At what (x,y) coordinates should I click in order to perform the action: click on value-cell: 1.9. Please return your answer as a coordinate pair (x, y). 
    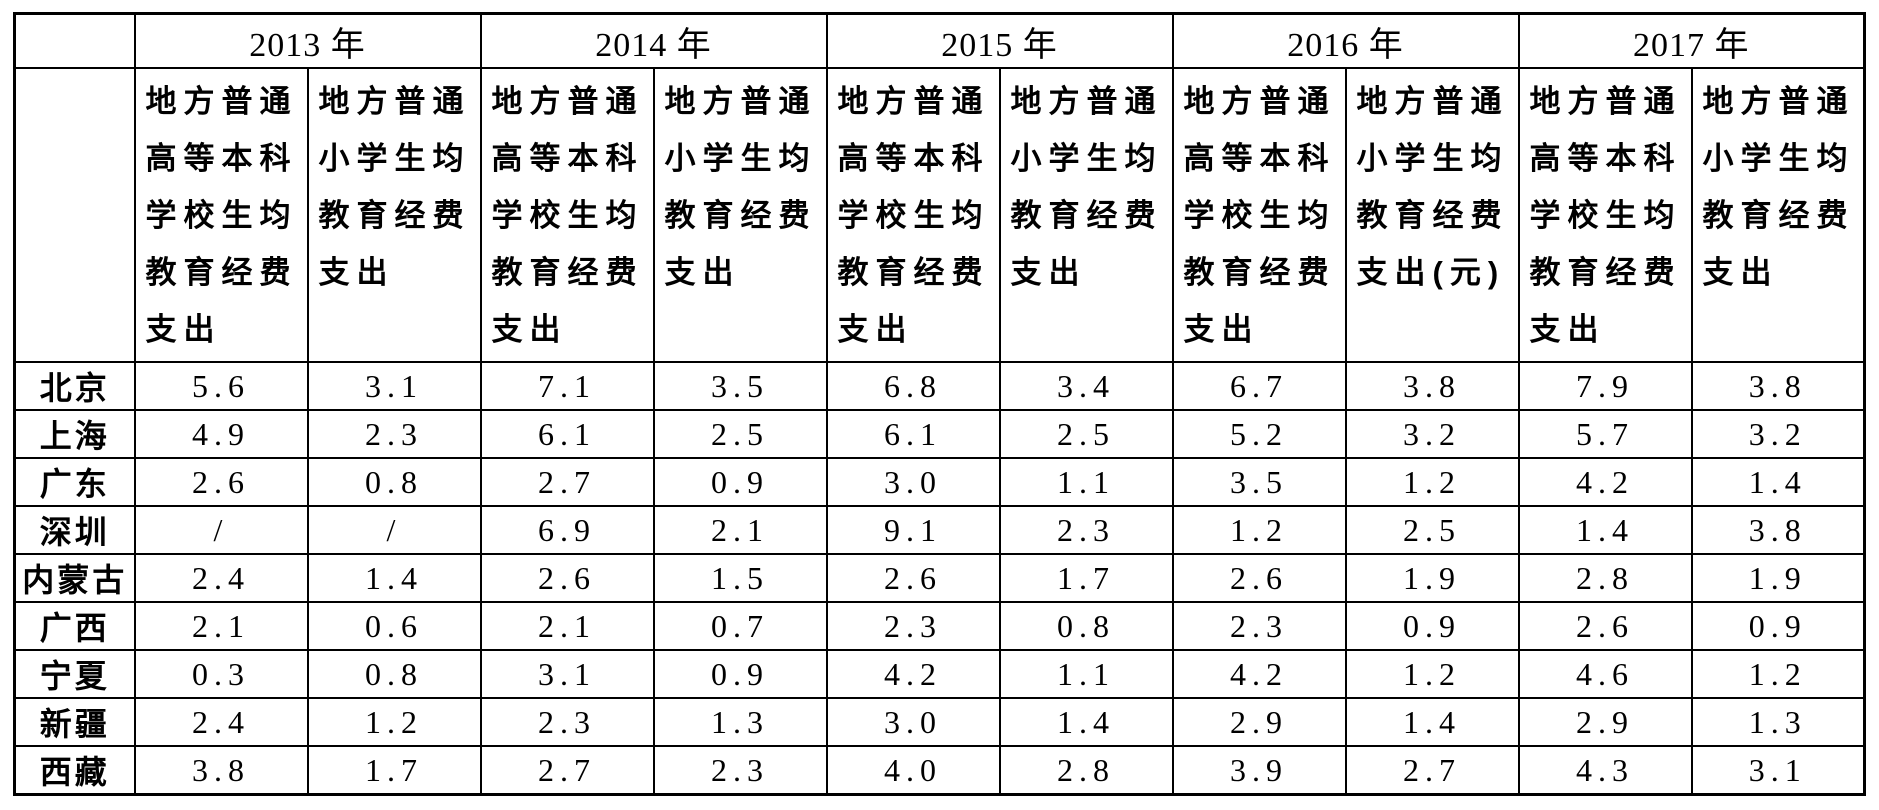
    Looking at the image, I should click on (1432, 578).